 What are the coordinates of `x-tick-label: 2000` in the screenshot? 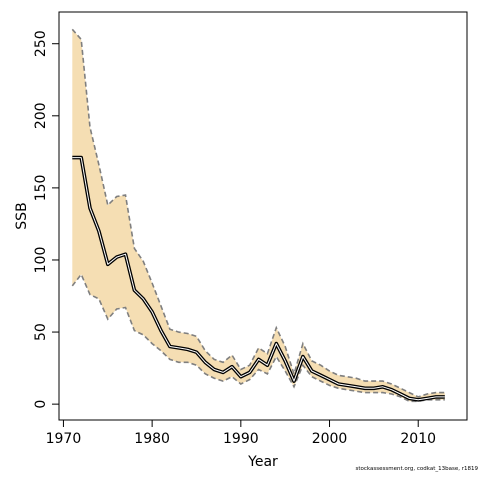 It's located at (330, 439).